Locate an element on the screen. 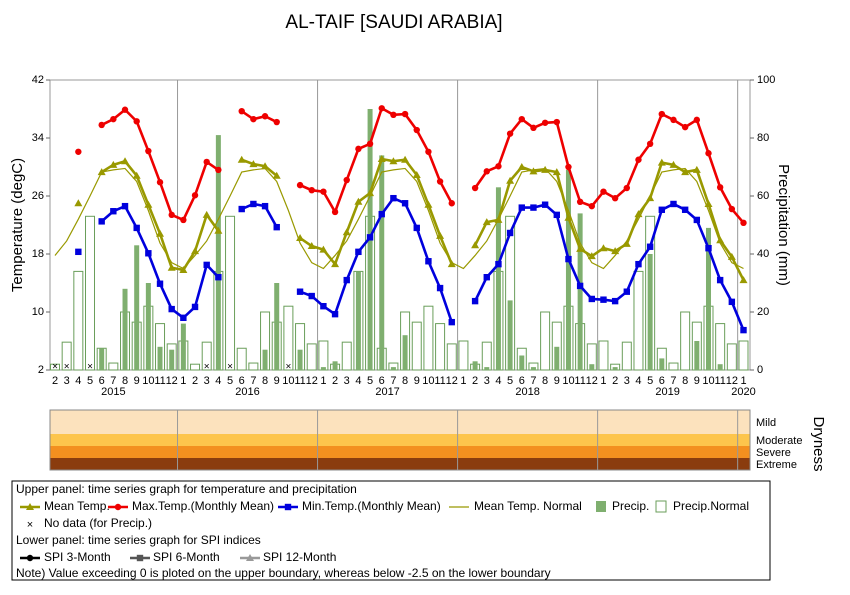 This screenshot has height=595, width=850. x-tick-label: 6 is located at coordinates (242, 381).